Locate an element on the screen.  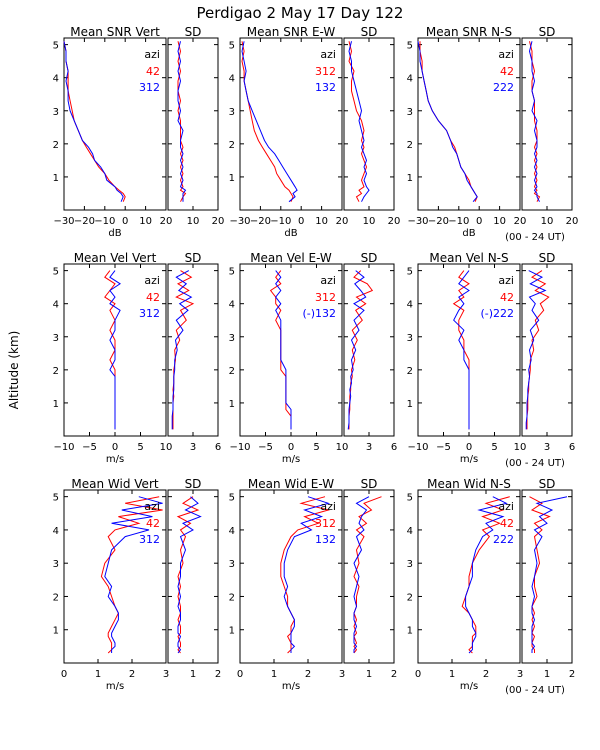
x-tick-label: 6 is located at coordinates (218, 447).